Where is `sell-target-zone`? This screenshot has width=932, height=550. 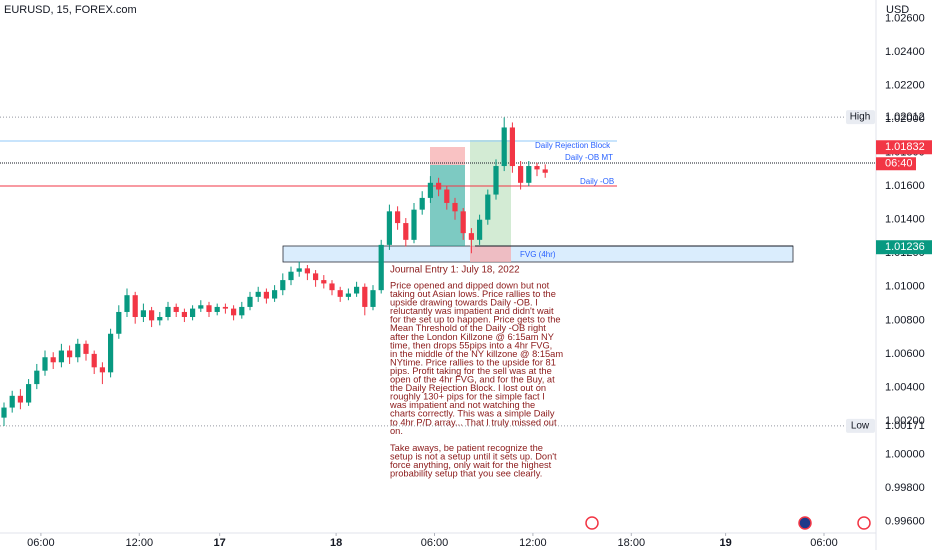
sell-target-zone is located at coordinates (447, 205).